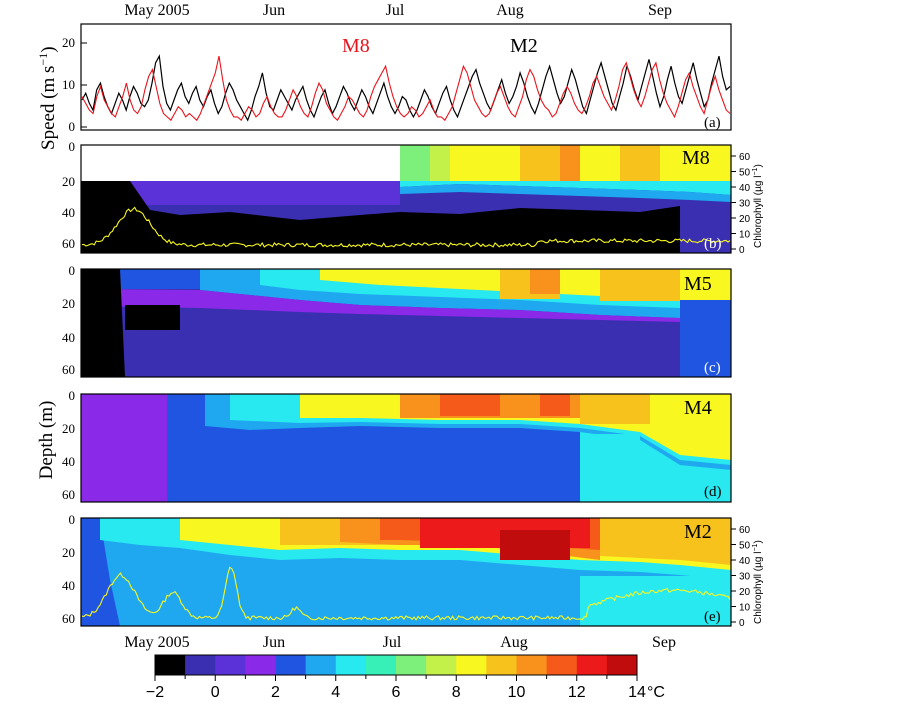 The height and width of the screenshot is (709, 900). I want to click on month-label-may: May 2005, so click(156, 10).